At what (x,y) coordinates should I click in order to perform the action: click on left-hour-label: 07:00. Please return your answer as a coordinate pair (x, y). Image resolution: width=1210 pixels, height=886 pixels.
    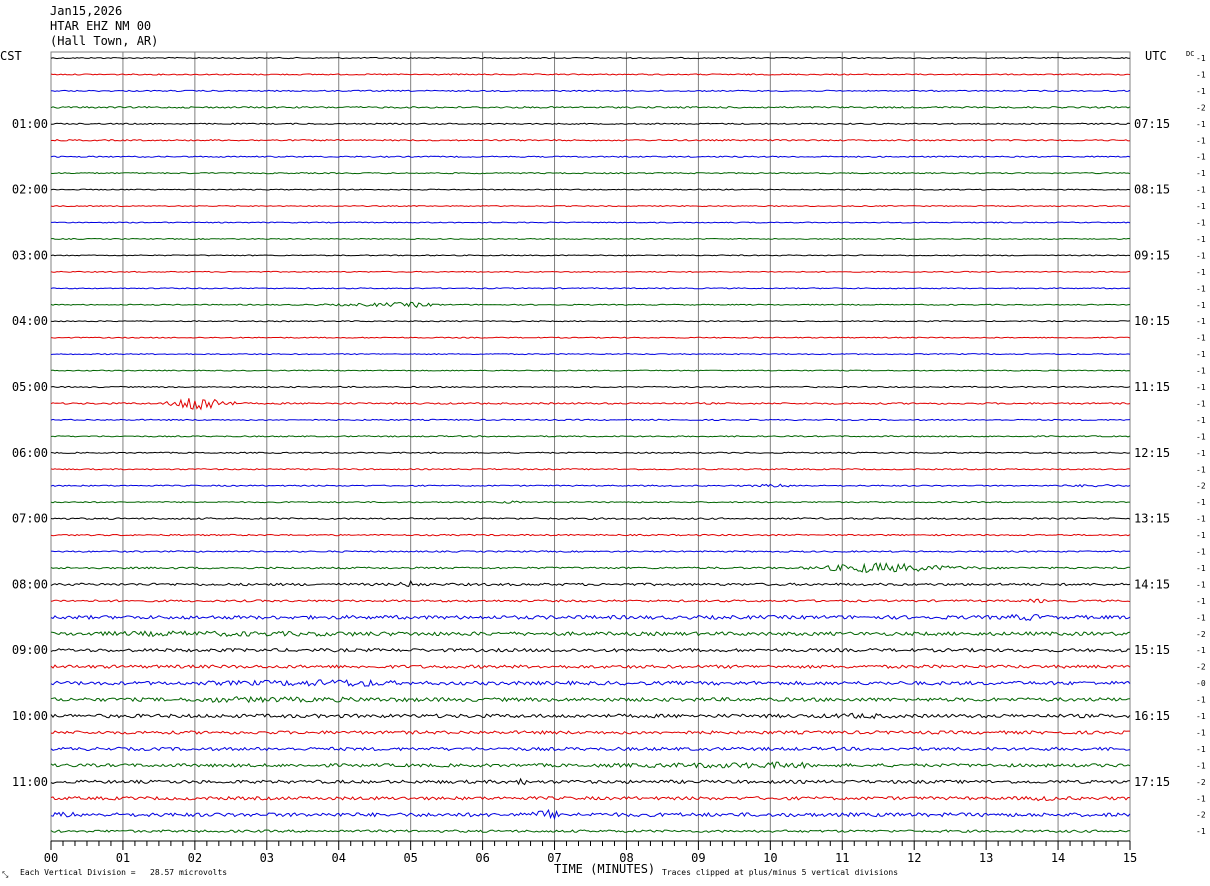
    Looking at the image, I should click on (30, 519).